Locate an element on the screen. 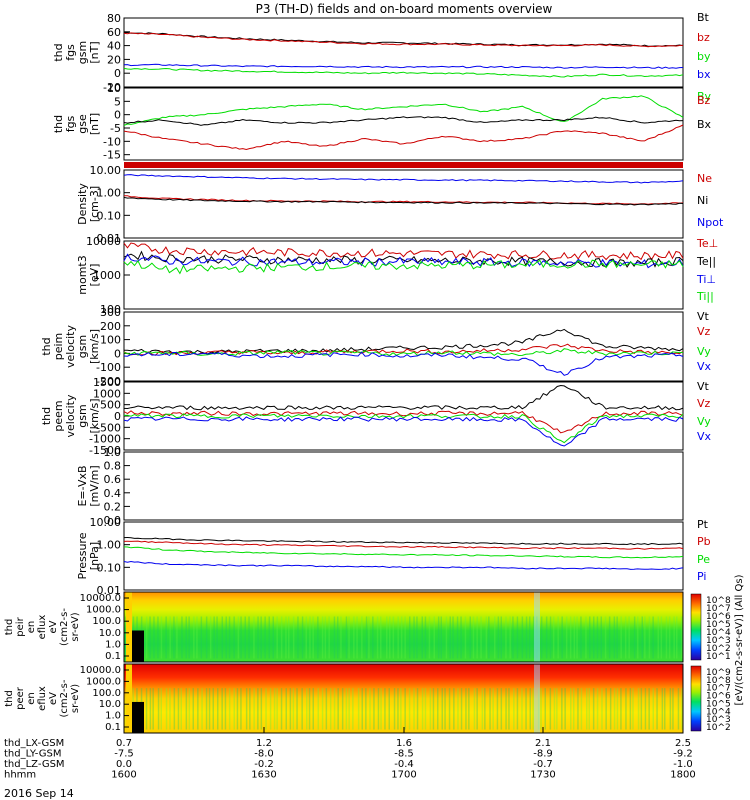 The image size is (750, 800). colorbar-tick-label: 10^6 is located at coordinates (718, 617).